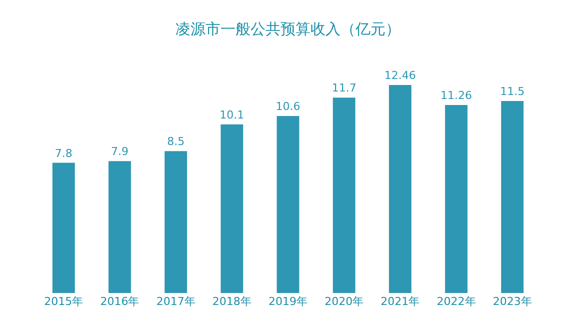  I want to click on x-tick-label: 2016年, so click(120, 301).